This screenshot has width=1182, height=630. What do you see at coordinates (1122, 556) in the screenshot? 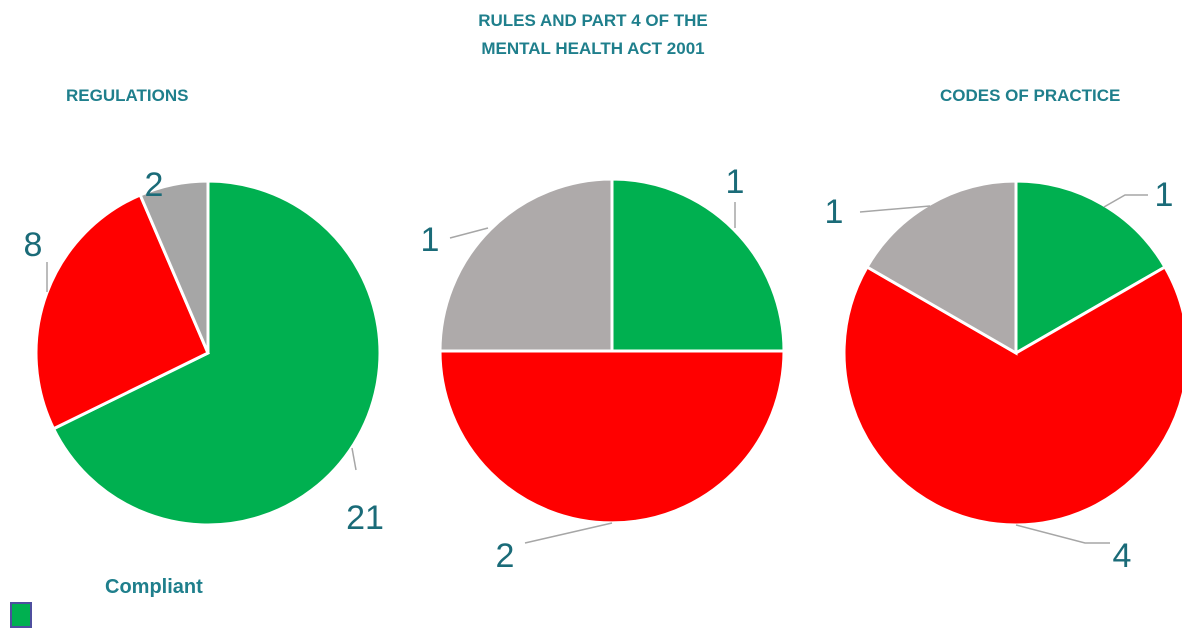
I see `data-label: 4` at bounding box center [1122, 556].